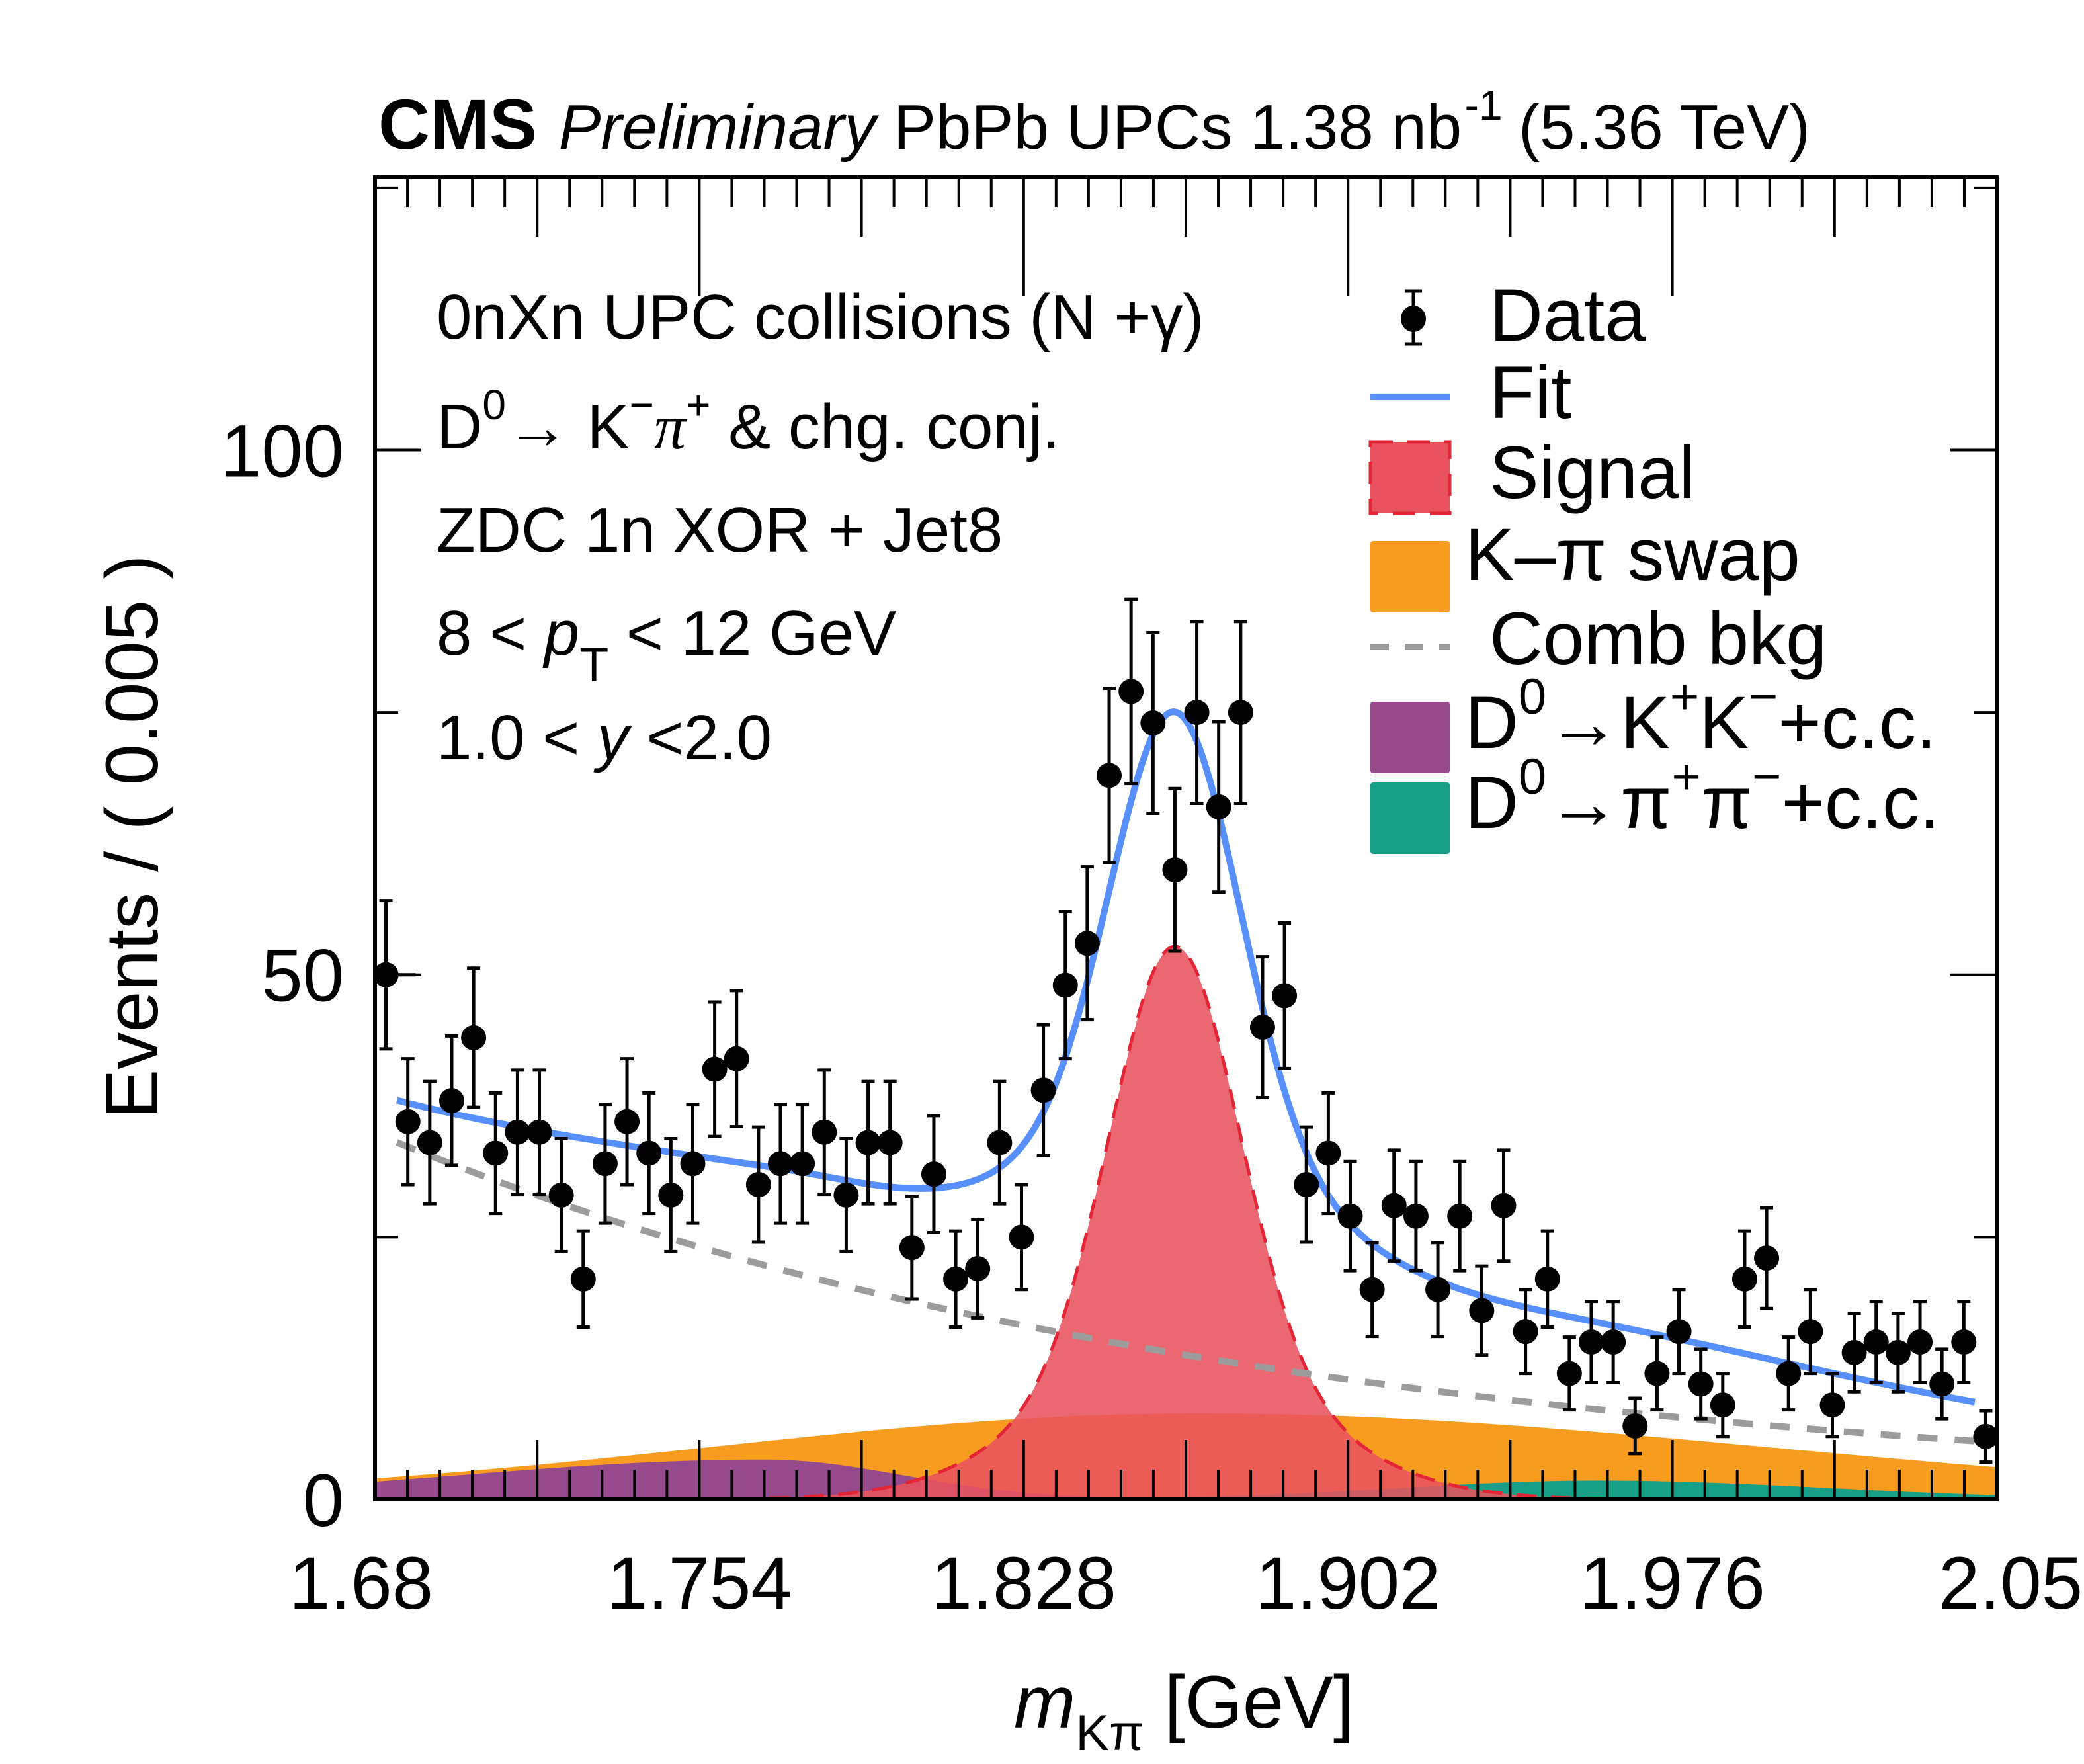  I want to click on legend-item-data: Data, so click(1523, 315).